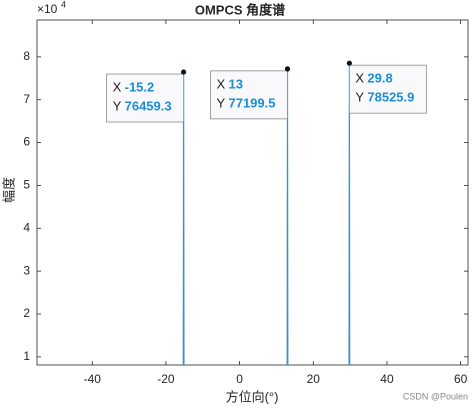  What do you see at coordinates (26, 142) in the screenshot?
I see `y-tick-label: 6` at bounding box center [26, 142].